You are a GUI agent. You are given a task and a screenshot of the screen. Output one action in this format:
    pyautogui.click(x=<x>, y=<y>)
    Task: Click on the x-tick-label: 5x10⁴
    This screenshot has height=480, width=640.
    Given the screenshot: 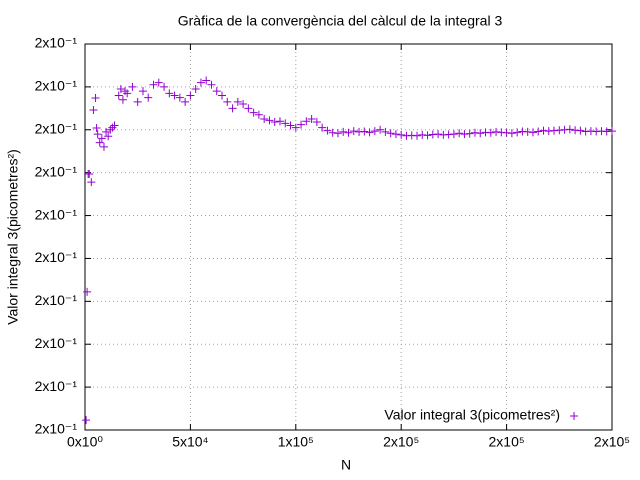 What is the action you would take?
    pyautogui.click(x=190, y=442)
    